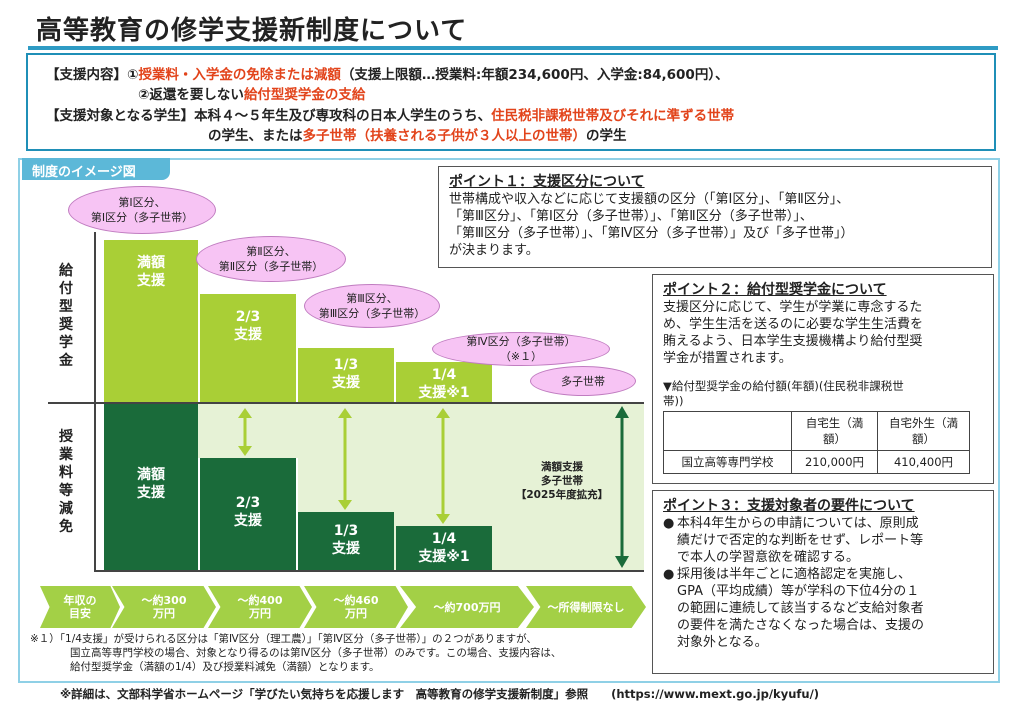 The image size is (1024, 709). Describe the element at coordinates (66, 325) in the screenshot. I see `label-char: 奨` at that location.